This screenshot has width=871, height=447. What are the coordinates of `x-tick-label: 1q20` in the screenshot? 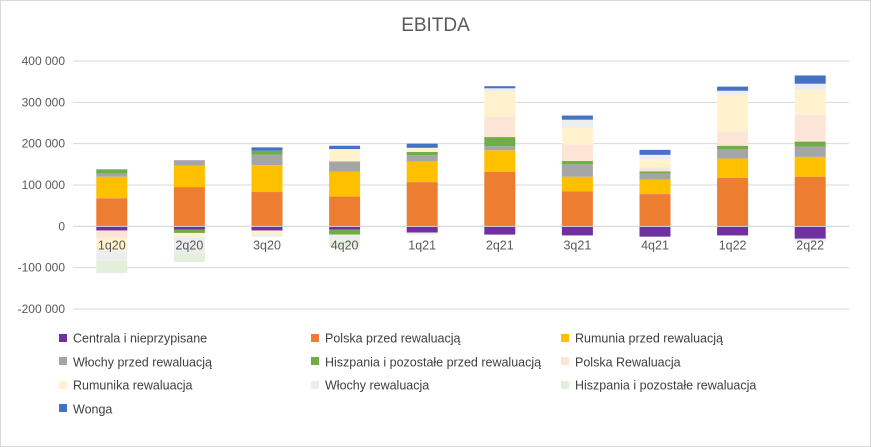 It's located at (112, 245).